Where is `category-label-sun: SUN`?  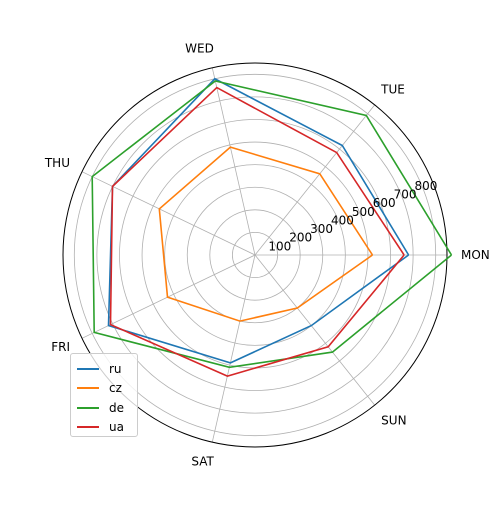
category-label-sun: SUN is located at coordinates (393, 421).